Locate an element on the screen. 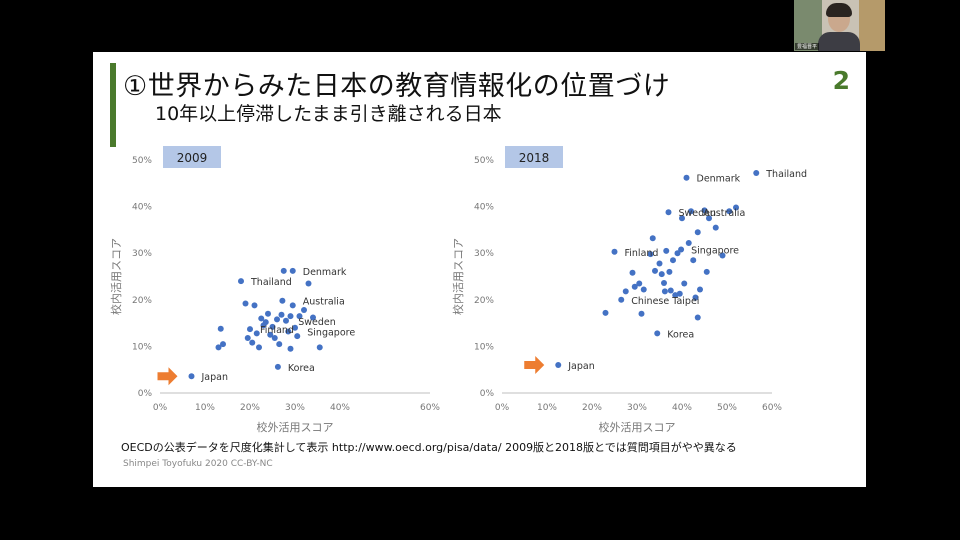  point-label: Denmark is located at coordinates (325, 272).